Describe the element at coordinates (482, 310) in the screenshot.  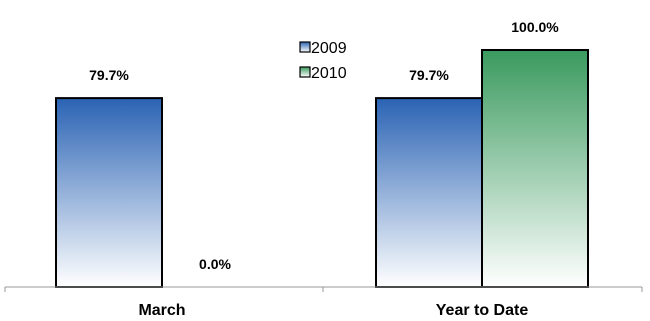
I see `category-label-year-to-date: Year to Date` at that location.